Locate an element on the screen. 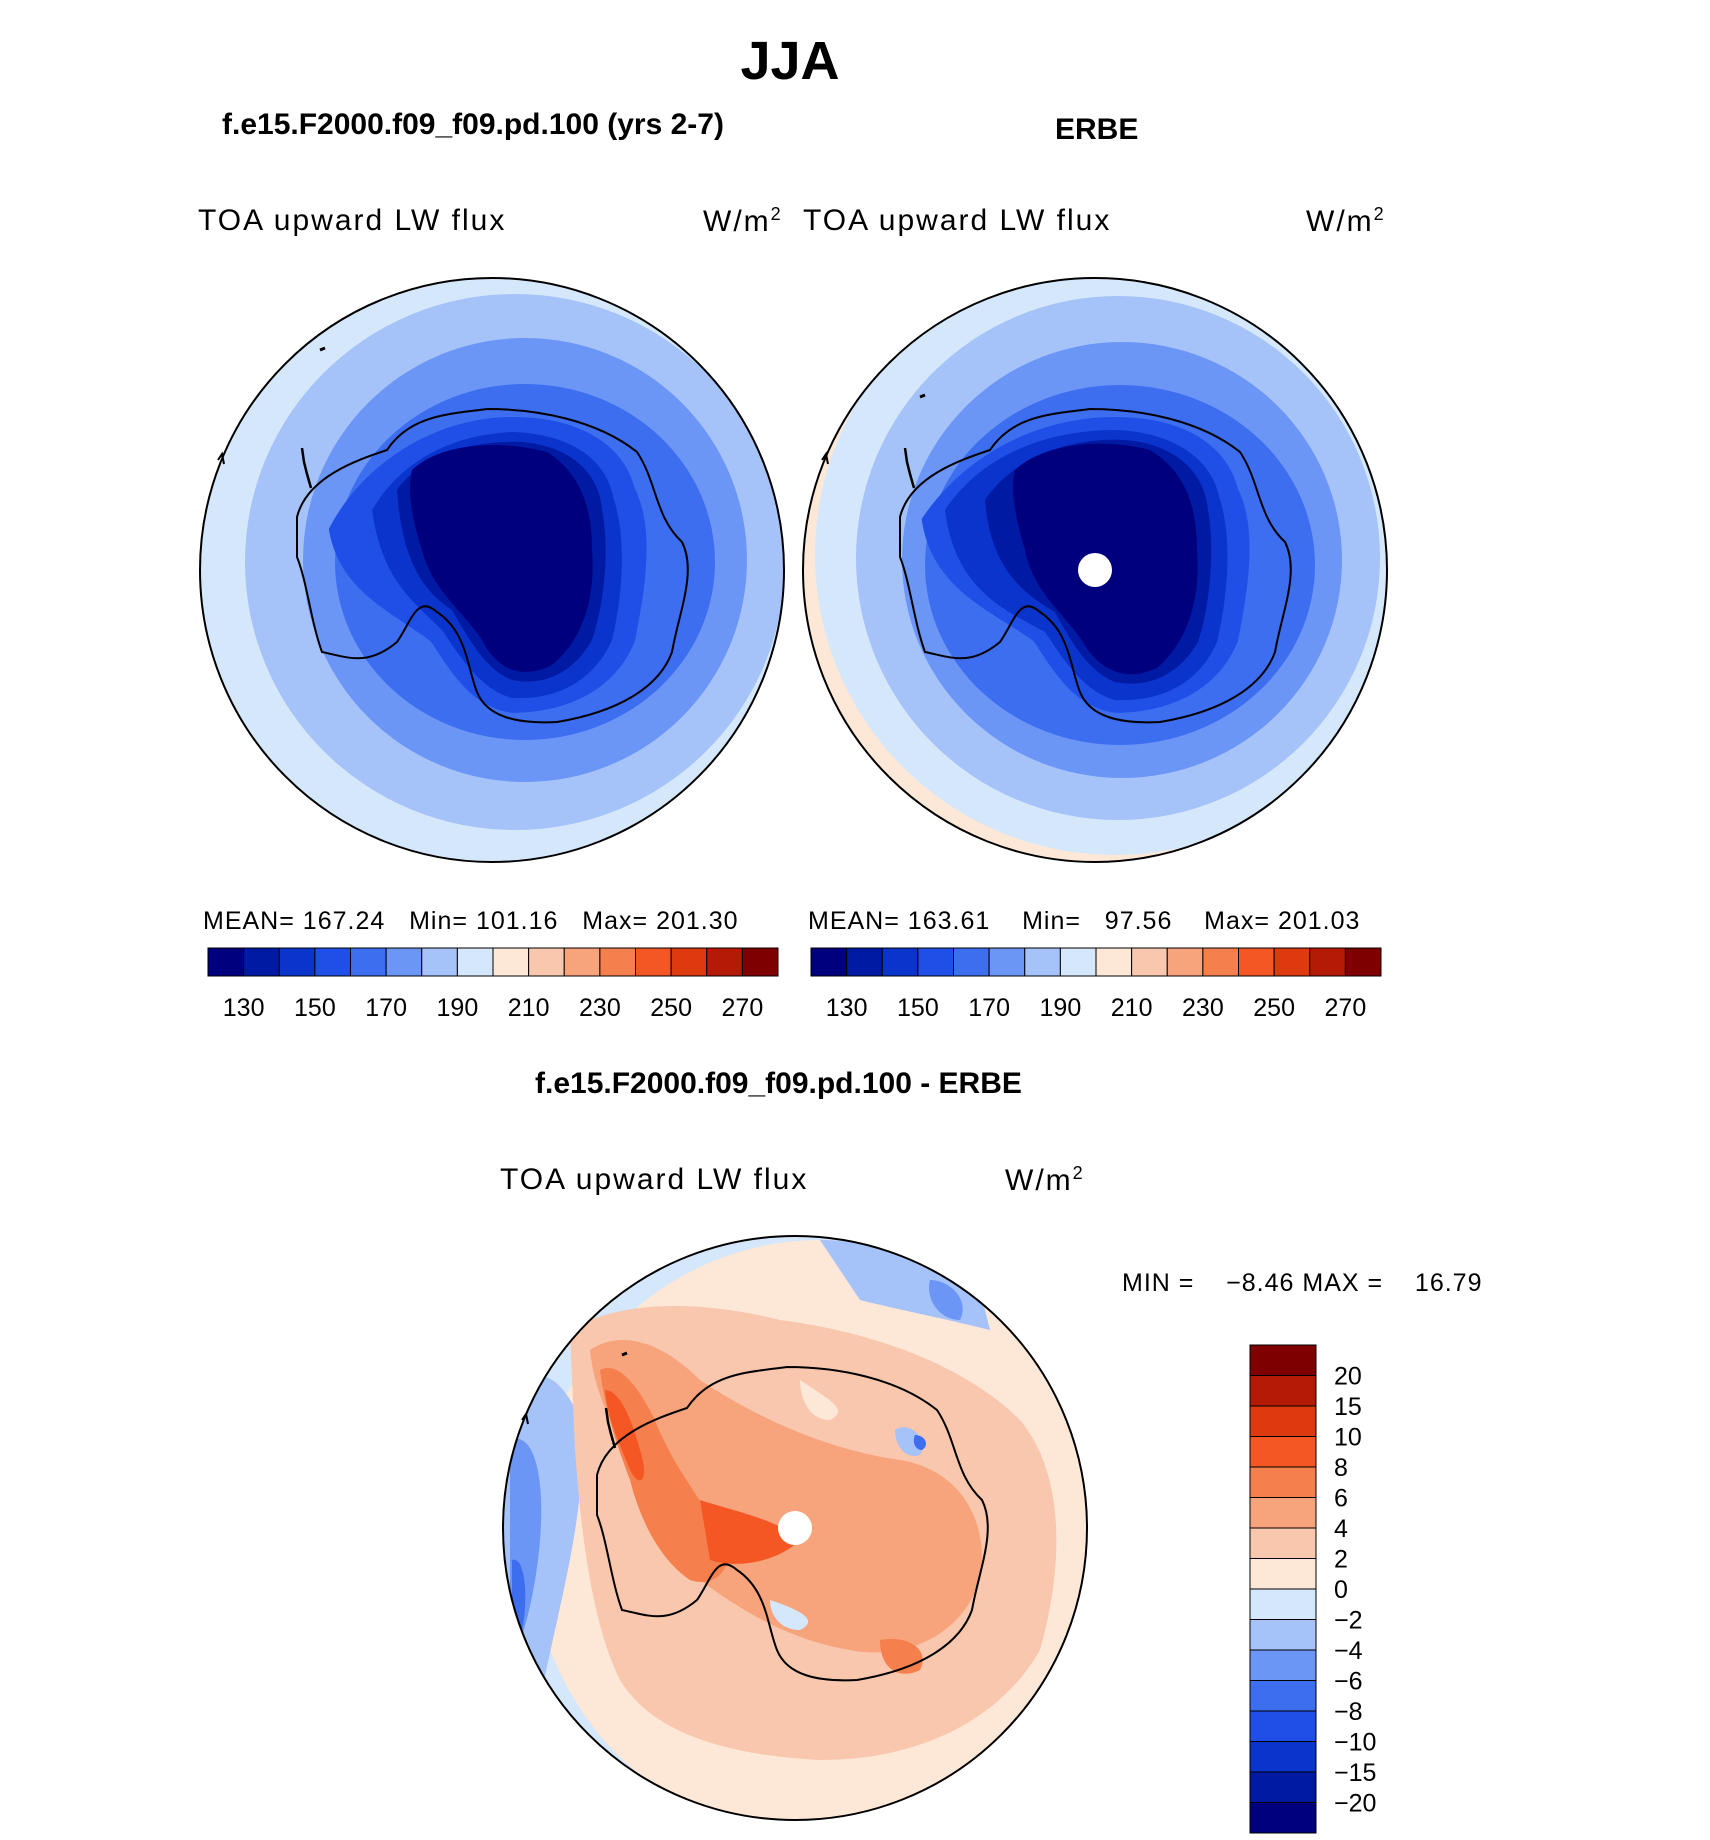  model-colorbar-tick-label: 150 is located at coordinates (315, 1008).